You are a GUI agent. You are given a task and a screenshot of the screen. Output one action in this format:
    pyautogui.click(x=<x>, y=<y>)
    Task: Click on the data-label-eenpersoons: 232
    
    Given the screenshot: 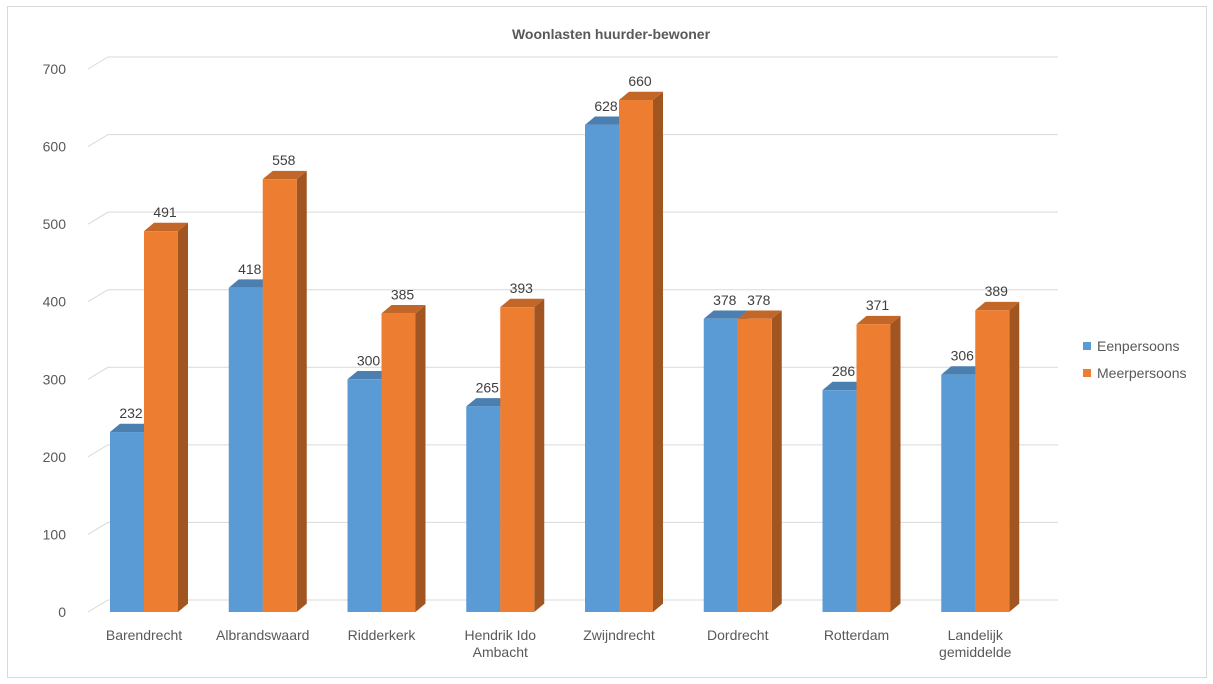 What is the action you would take?
    pyautogui.click(x=131, y=413)
    